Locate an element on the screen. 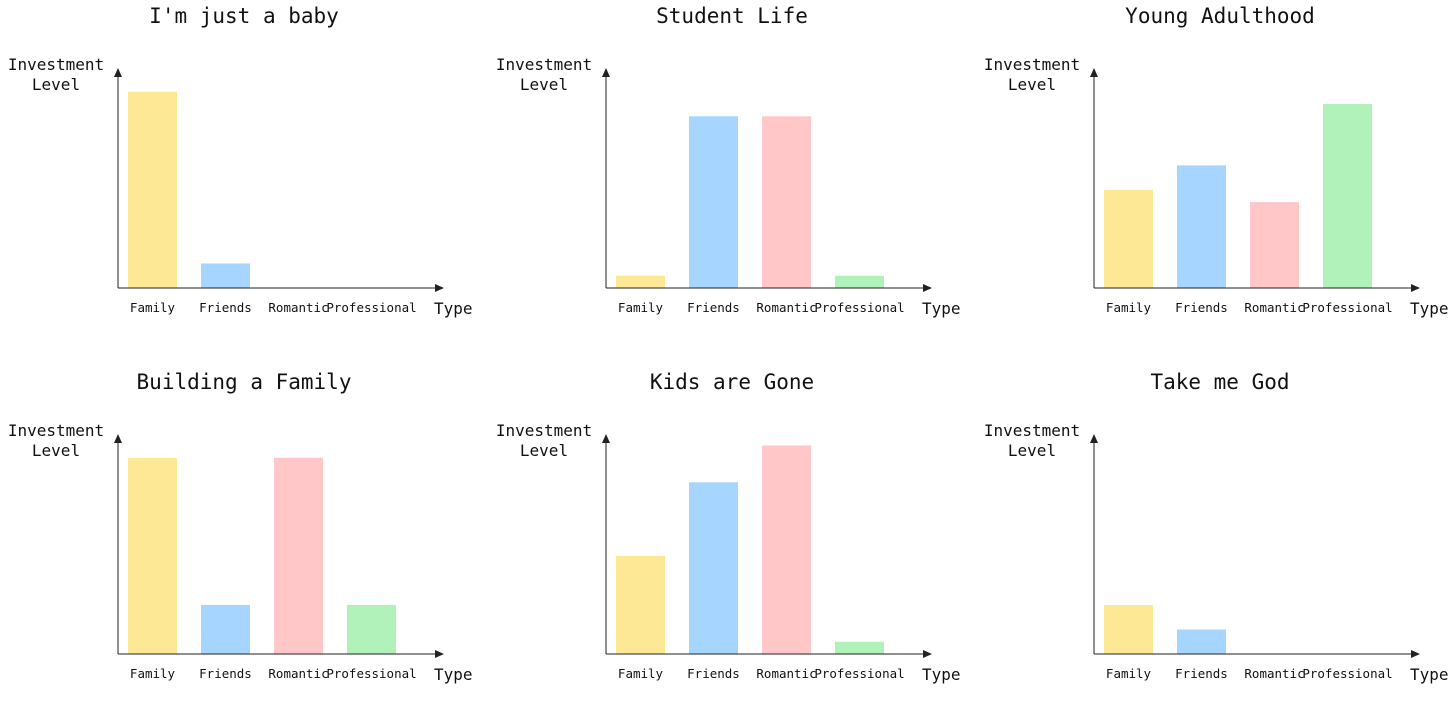 Image resolution: width=1456 pixels, height=712 pixels. chart-title: Building a Family is located at coordinates (244, 382).